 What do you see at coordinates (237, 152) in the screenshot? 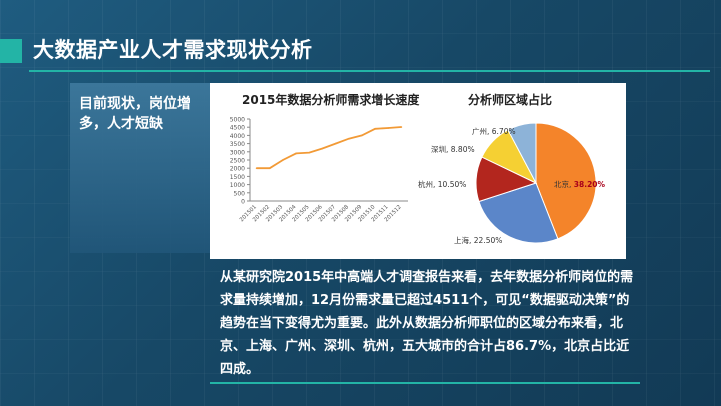
I see `y-tick-label: 3000` at bounding box center [237, 152].